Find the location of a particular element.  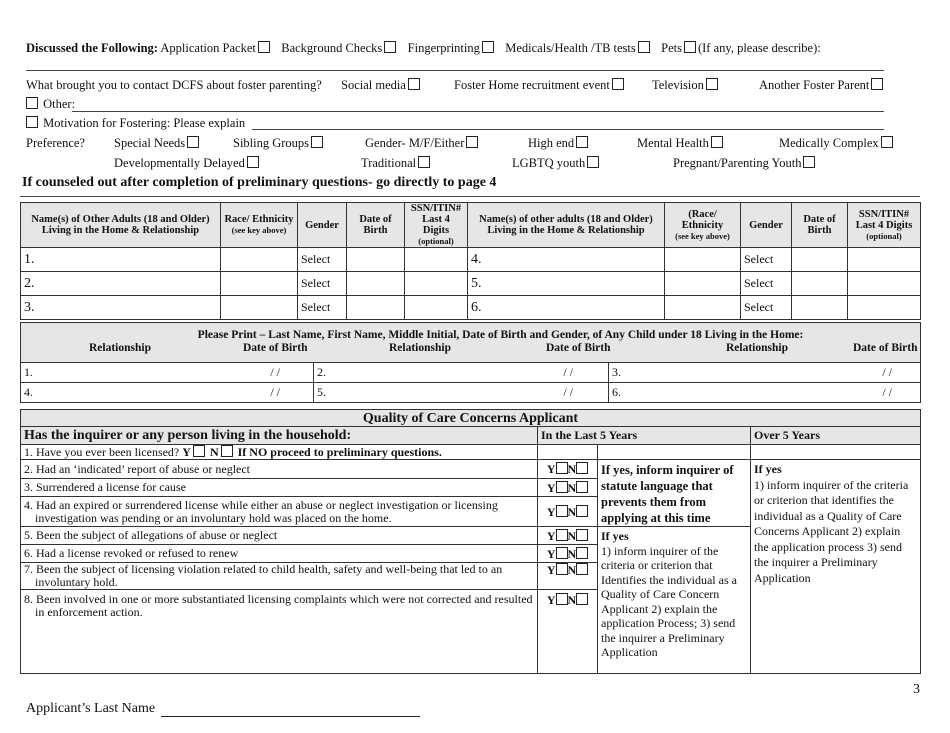

adult-name-cell: 4. is located at coordinates (566, 259).